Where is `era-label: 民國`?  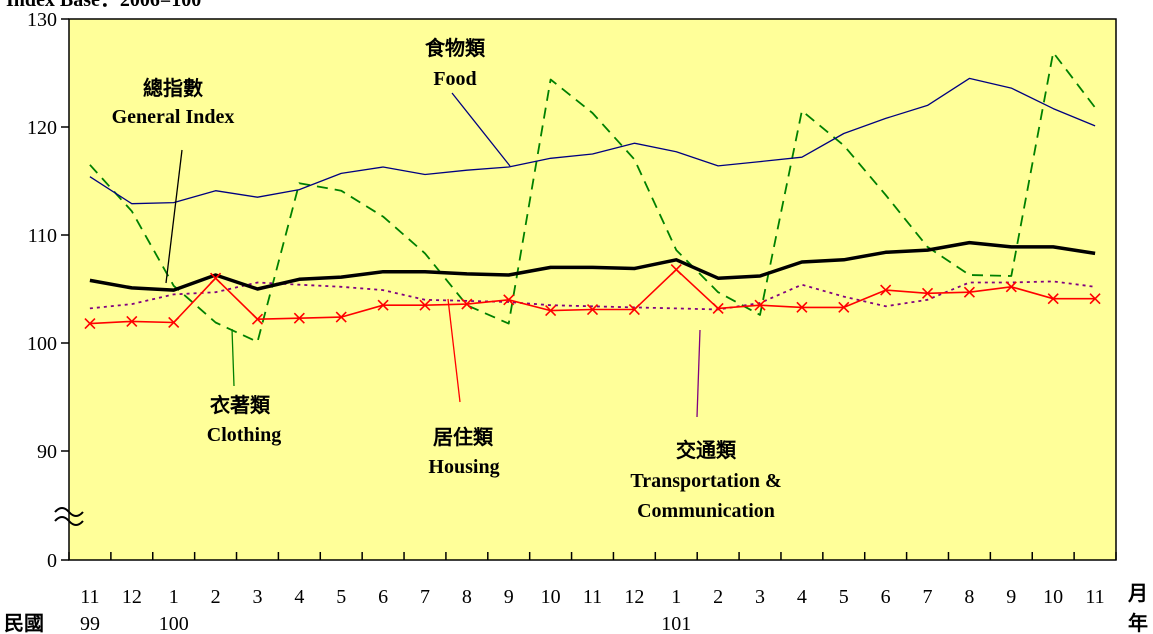 era-label: 民國 is located at coordinates (24, 623).